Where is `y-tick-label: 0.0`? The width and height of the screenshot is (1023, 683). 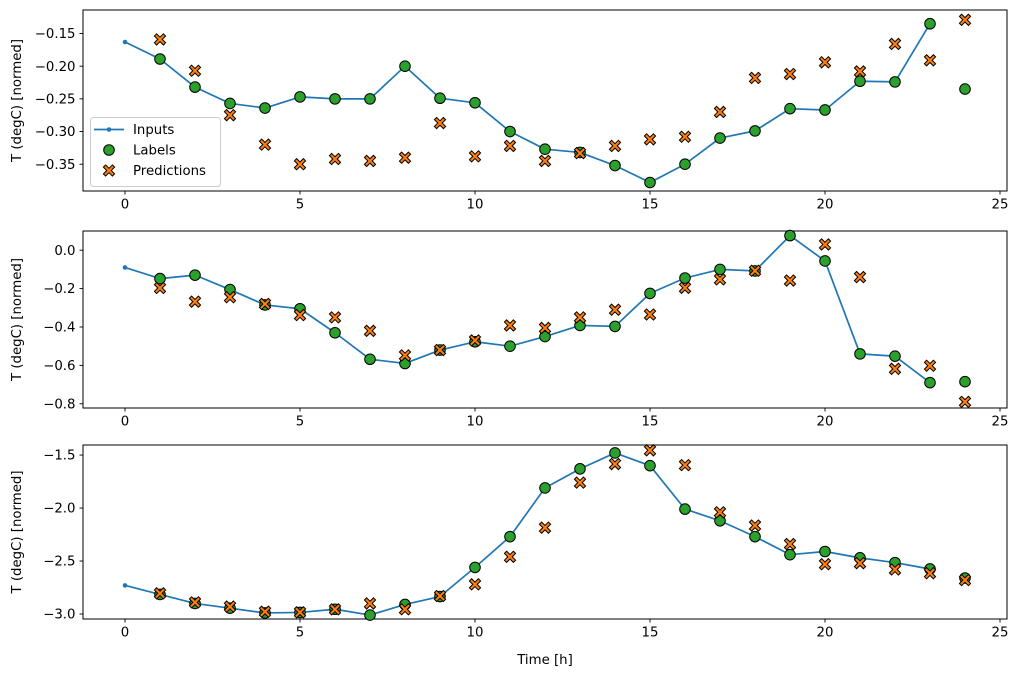 y-tick-label: 0.0 is located at coordinates (64, 251).